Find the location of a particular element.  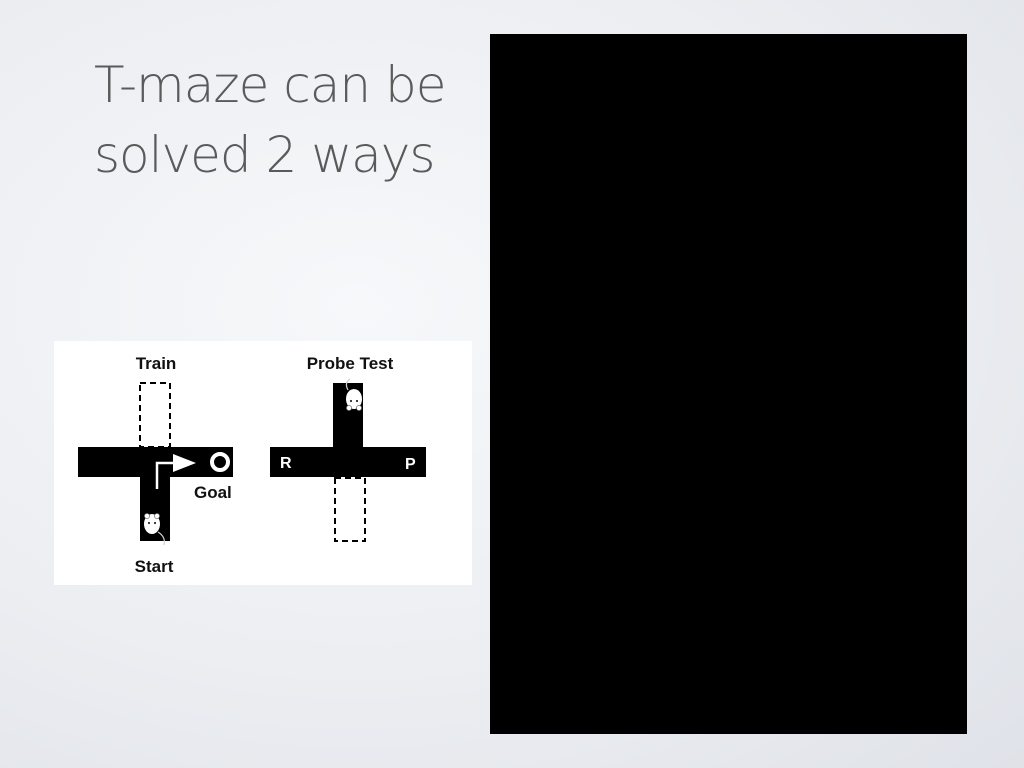

goal-label: Goal is located at coordinates (213, 492).